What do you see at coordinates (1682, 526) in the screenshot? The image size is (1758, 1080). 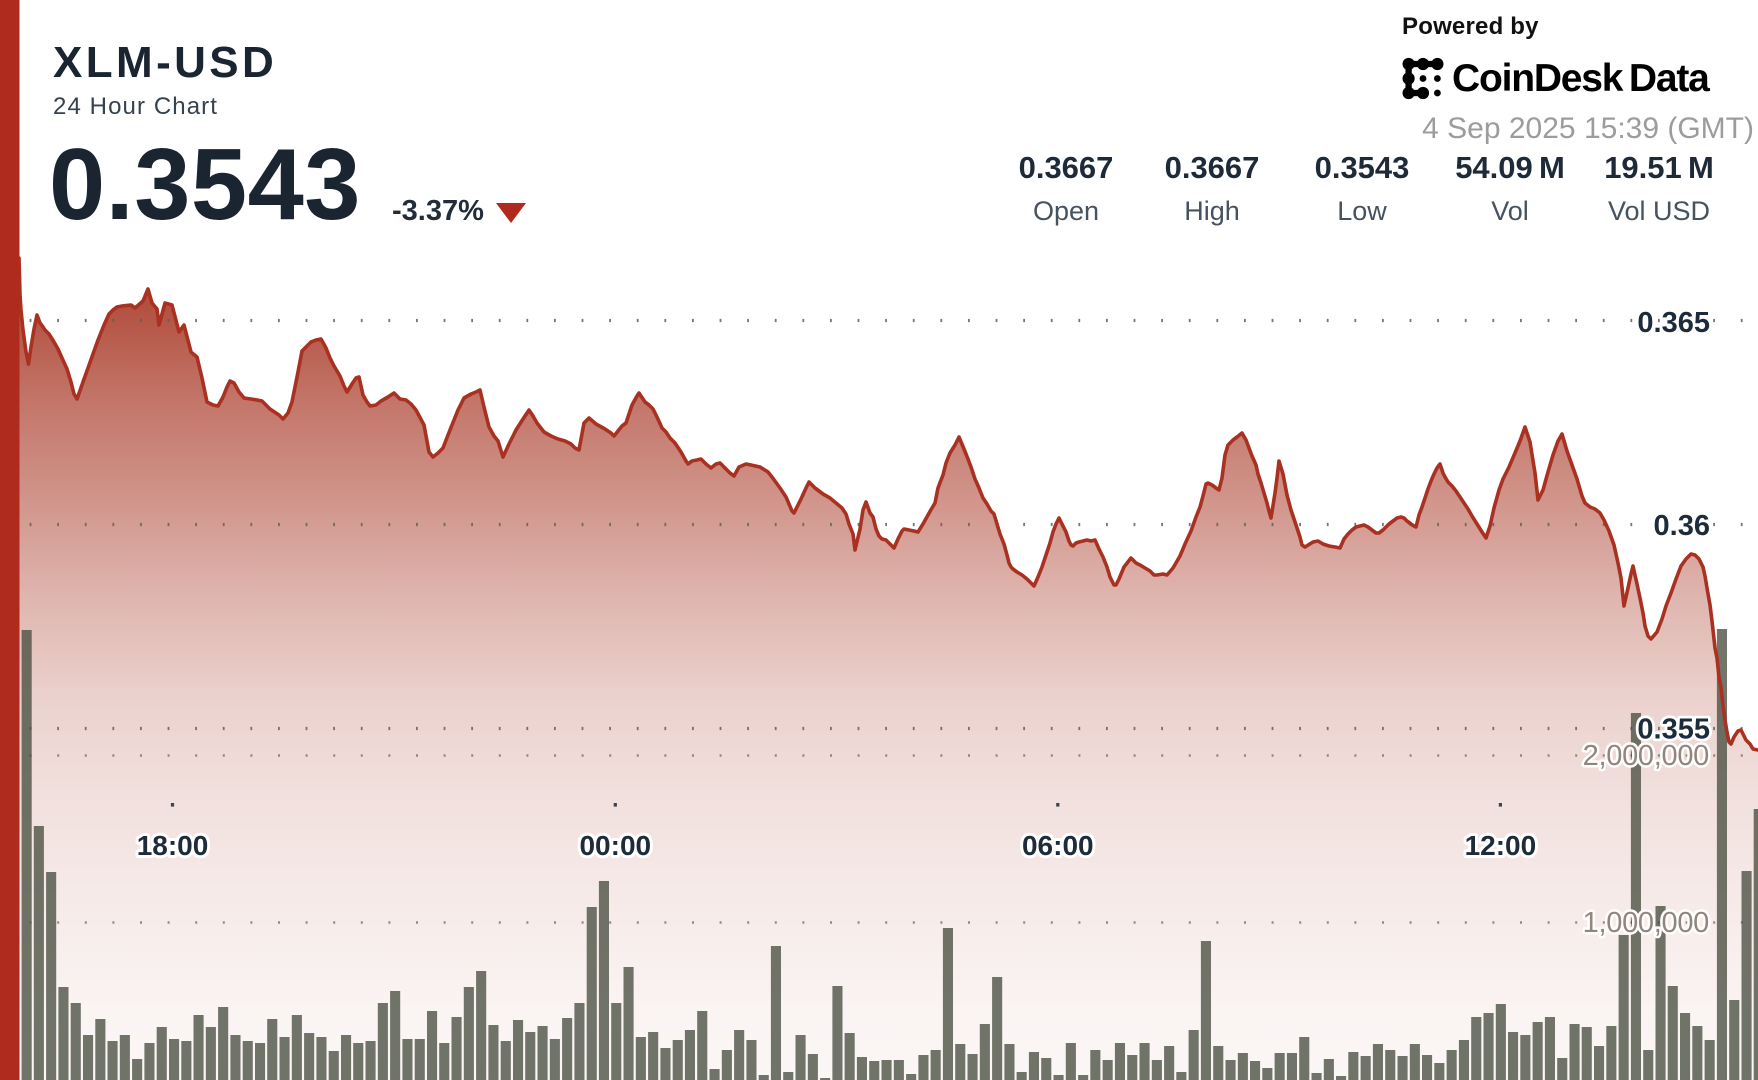 I see `svg-text: 0.36` at bounding box center [1682, 526].